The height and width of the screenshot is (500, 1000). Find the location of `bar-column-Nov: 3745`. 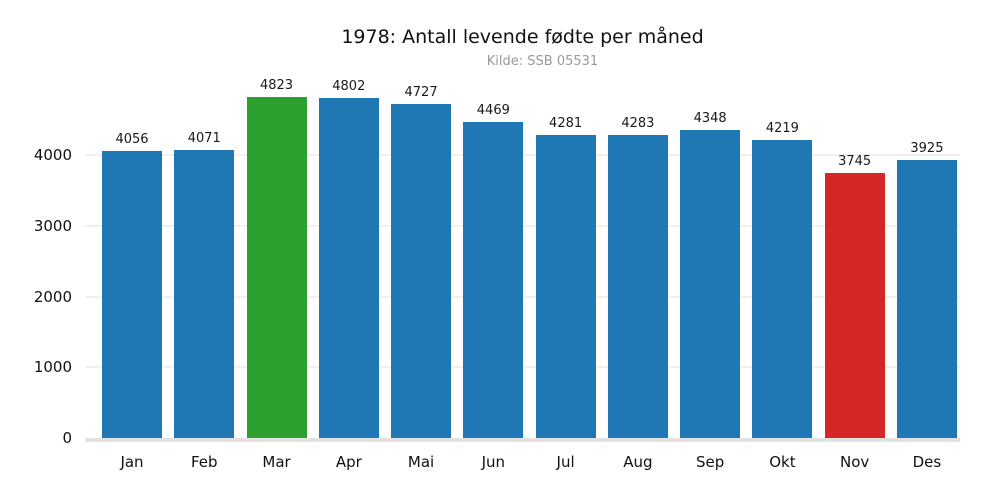

bar-column-Nov: 3745 is located at coordinates (854, 296).